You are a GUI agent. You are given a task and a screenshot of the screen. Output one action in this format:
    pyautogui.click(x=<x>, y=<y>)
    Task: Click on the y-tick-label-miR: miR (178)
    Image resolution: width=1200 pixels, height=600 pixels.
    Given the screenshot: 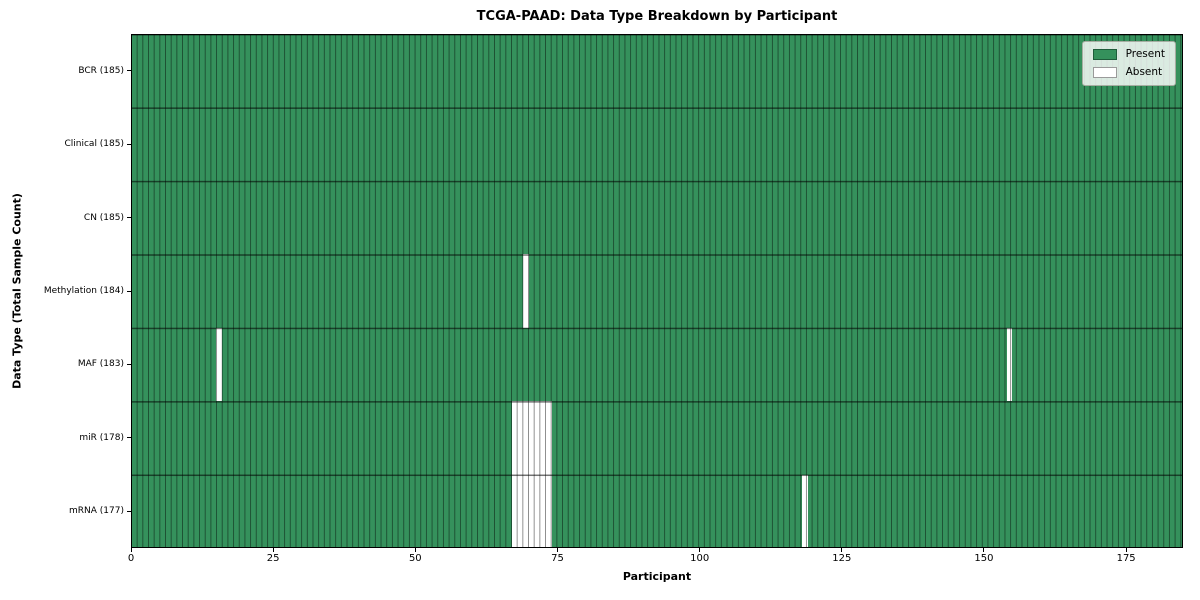 What is the action you would take?
    pyautogui.click(x=101, y=437)
    